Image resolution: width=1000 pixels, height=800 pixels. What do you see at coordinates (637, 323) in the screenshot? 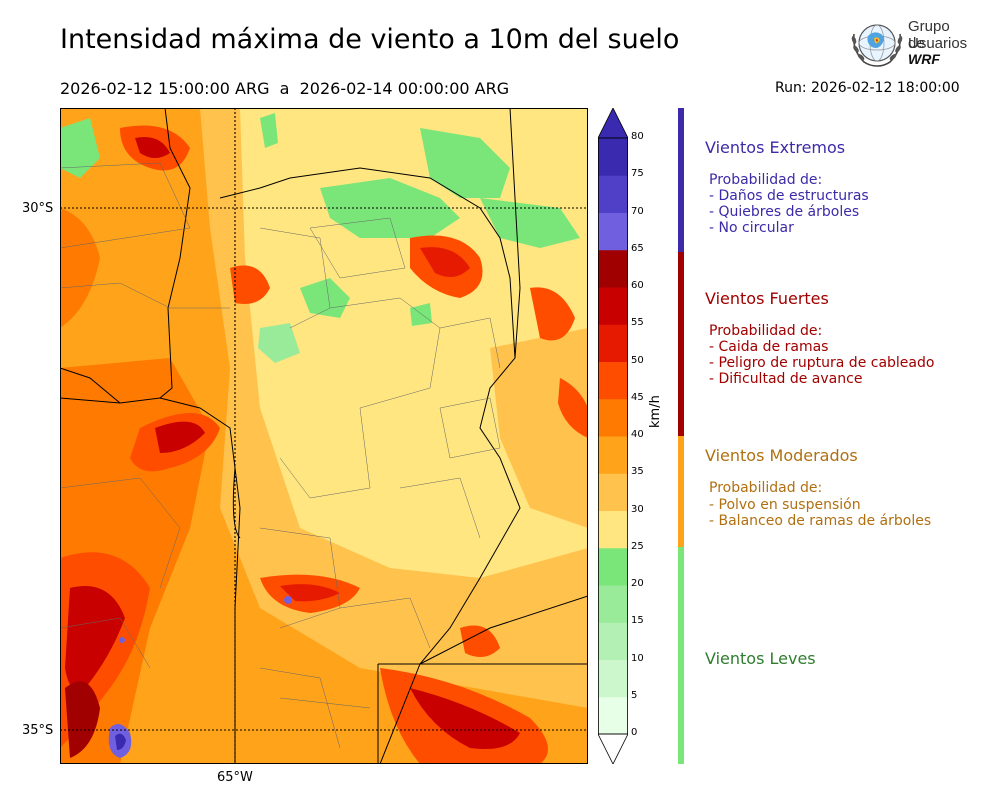
I see `colorbar-tick-label: 55` at bounding box center [637, 323].